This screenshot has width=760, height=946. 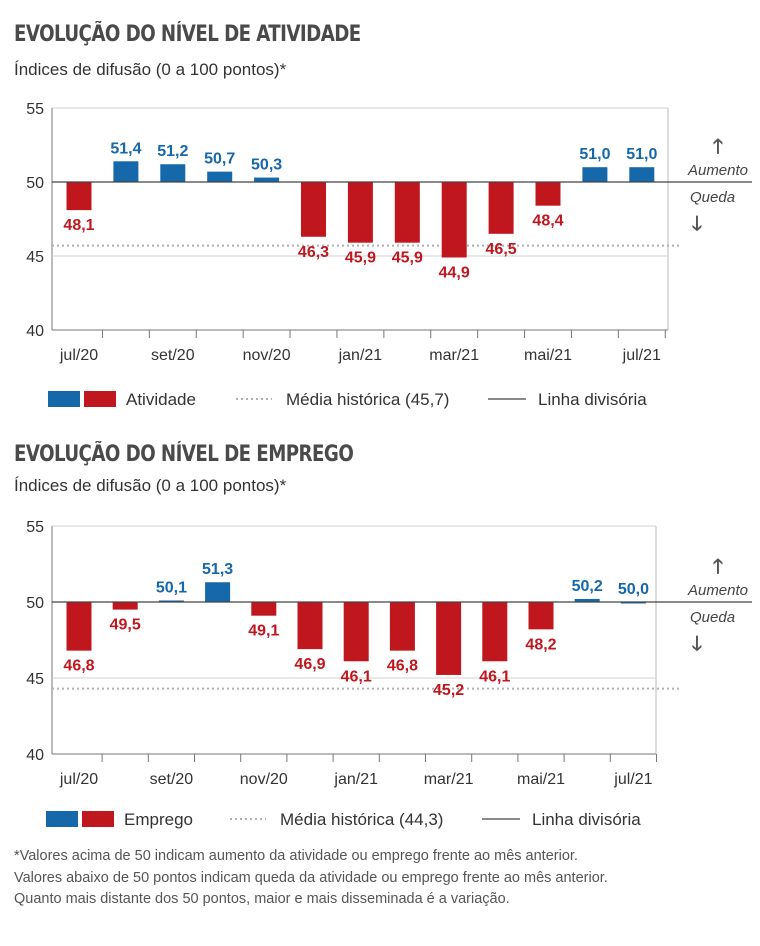 What do you see at coordinates (360, 355) in the screenshot?
I see `activity-x-tick-label: jan/21` at bounding box center [360, 355].